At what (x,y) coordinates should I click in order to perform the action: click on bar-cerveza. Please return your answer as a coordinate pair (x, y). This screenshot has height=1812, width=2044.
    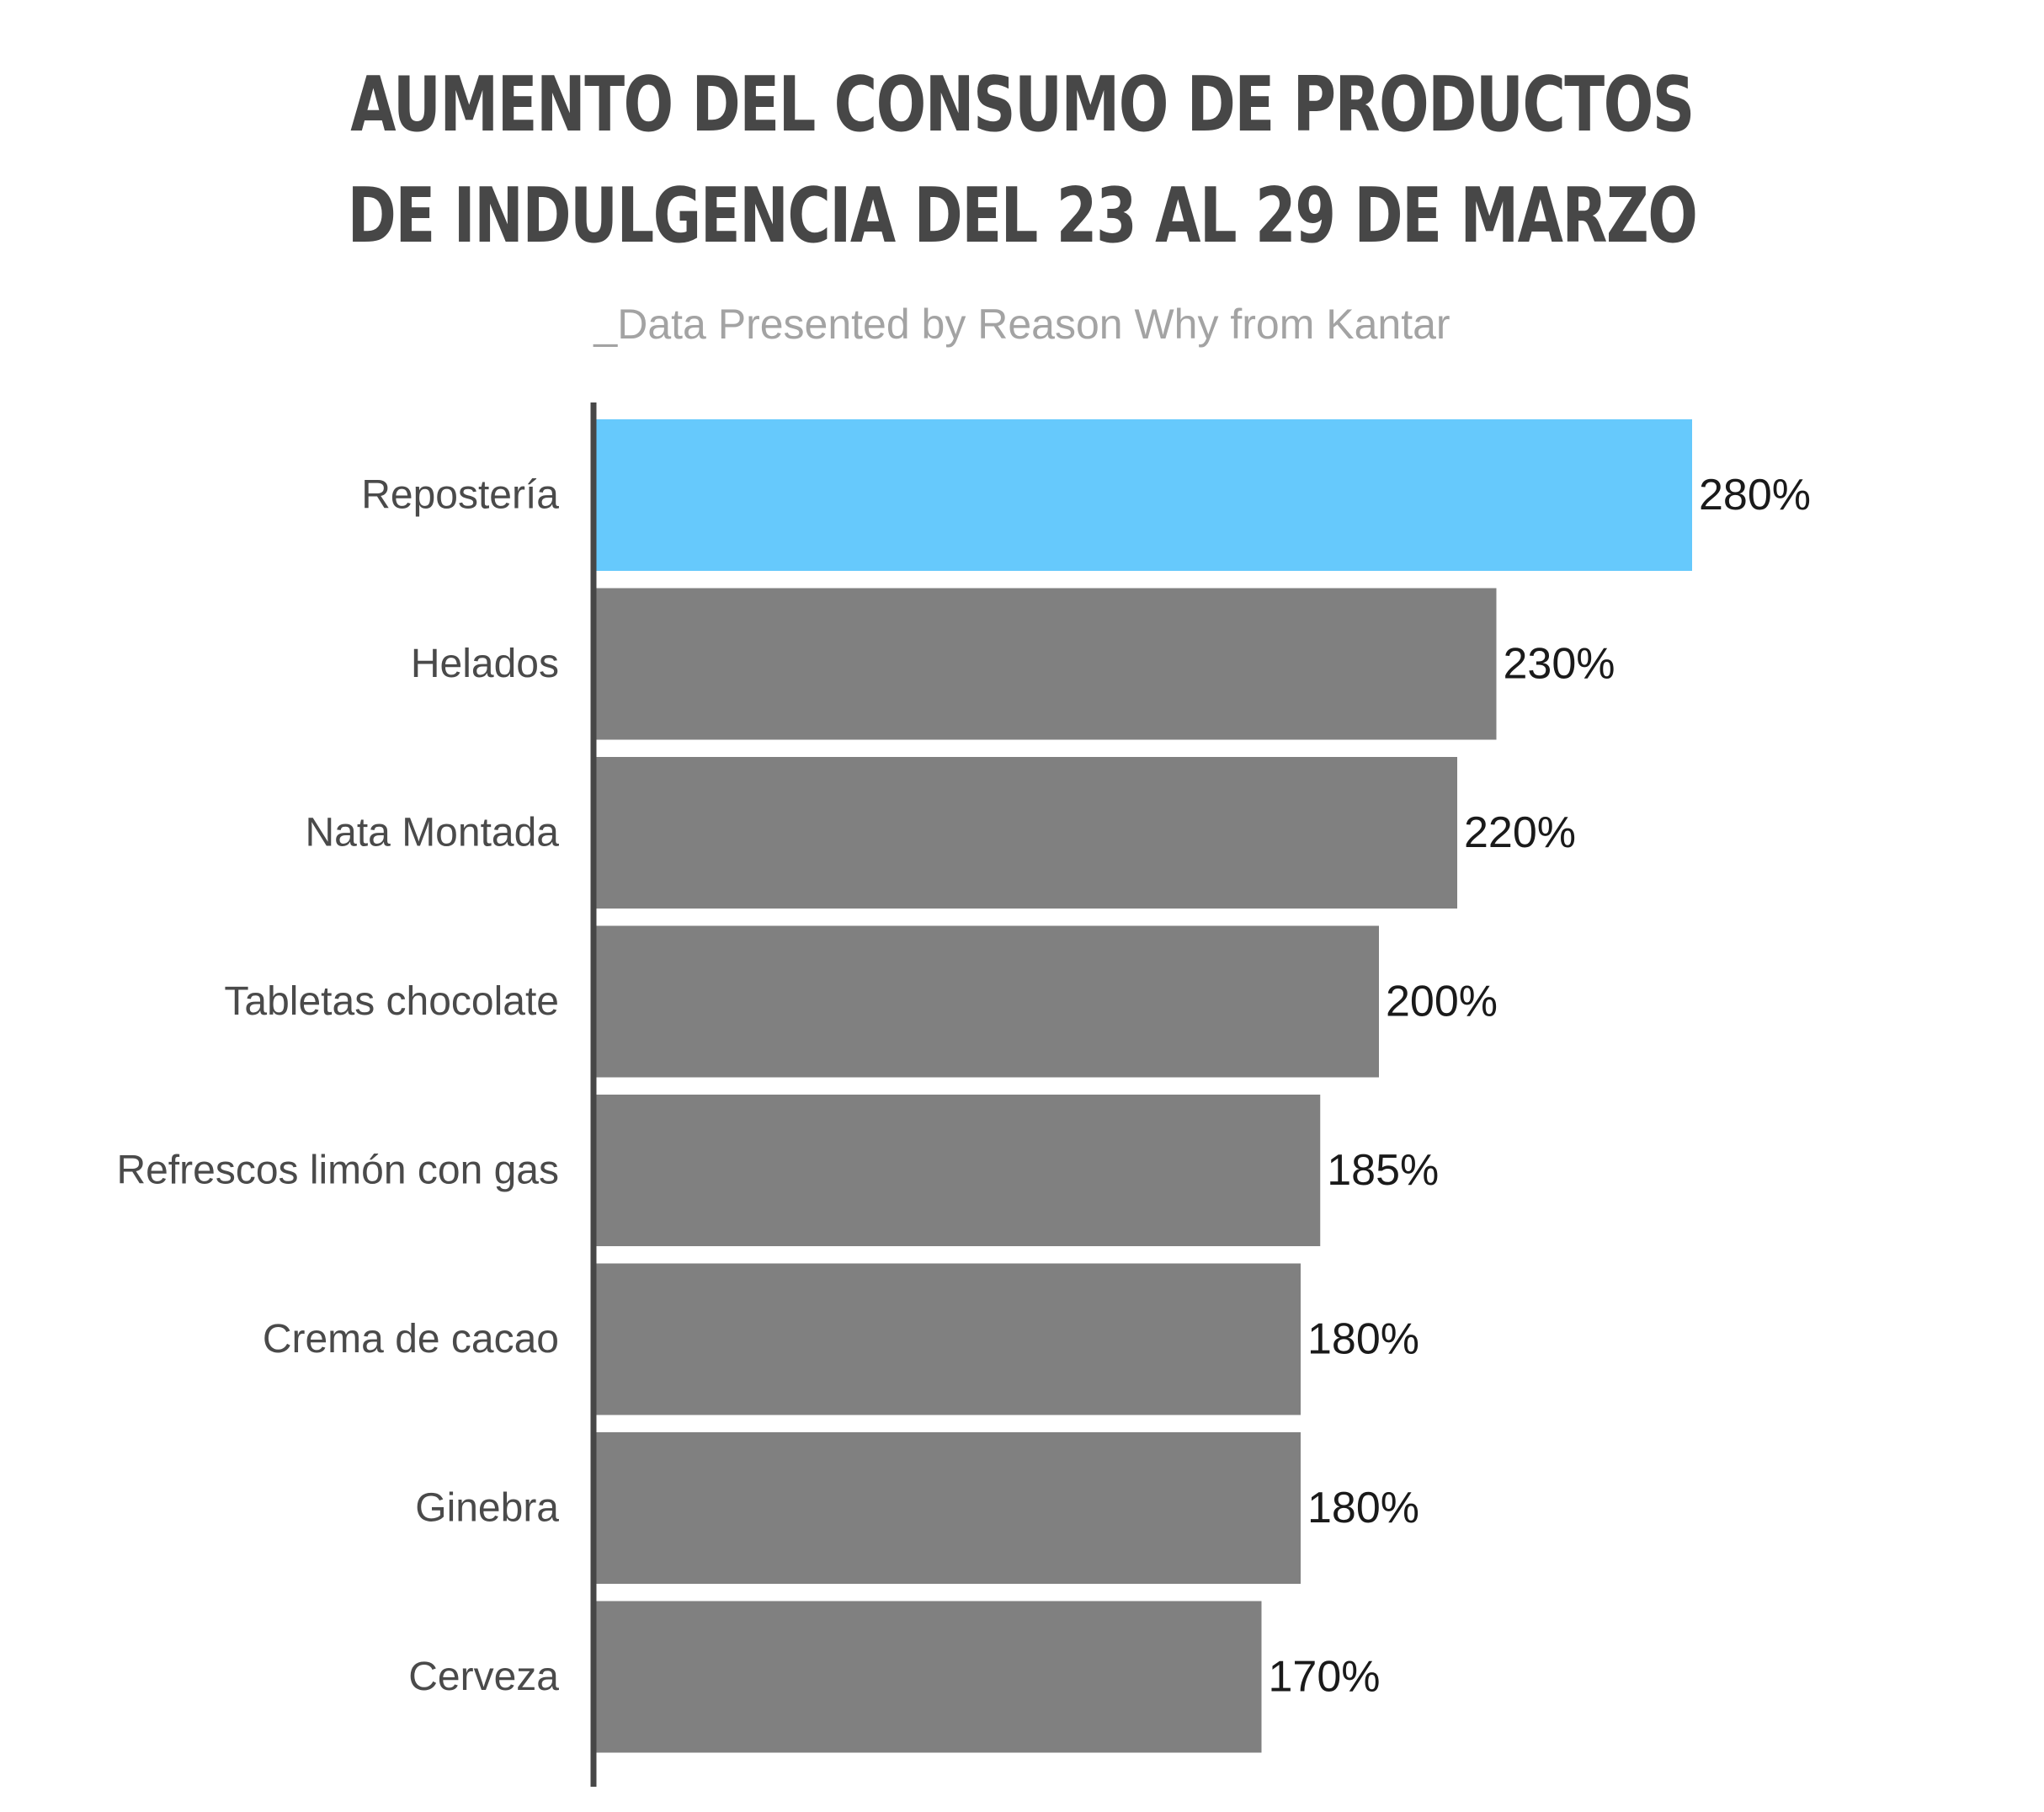
    Looking at the image, I should click on (929, 1677).